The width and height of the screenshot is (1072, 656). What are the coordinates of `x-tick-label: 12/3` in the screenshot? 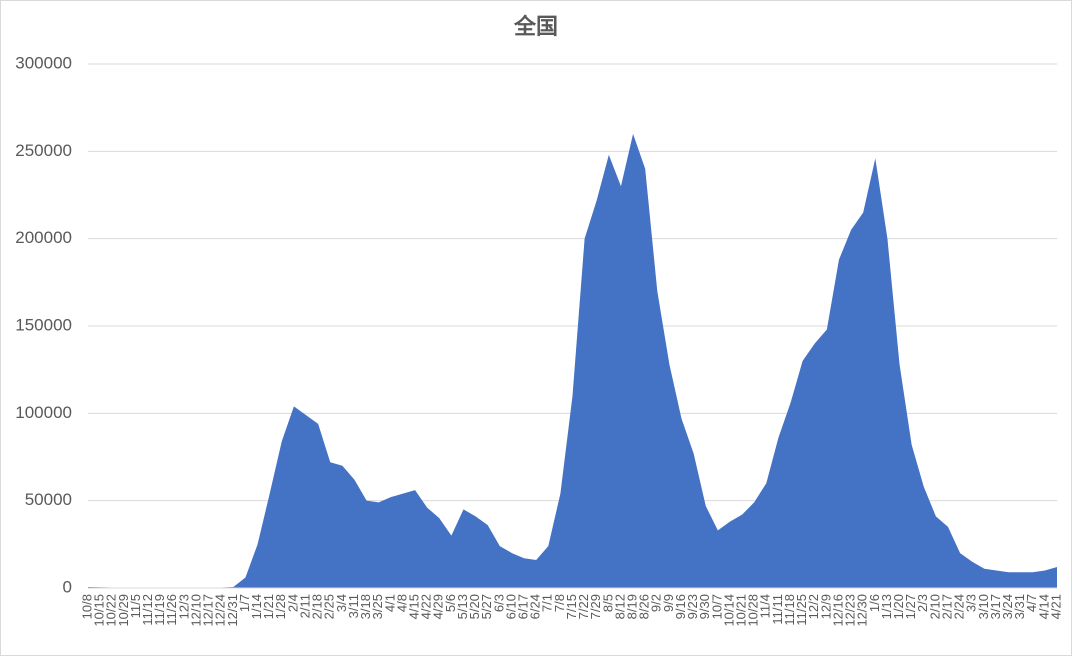 It's located at (183, 606).